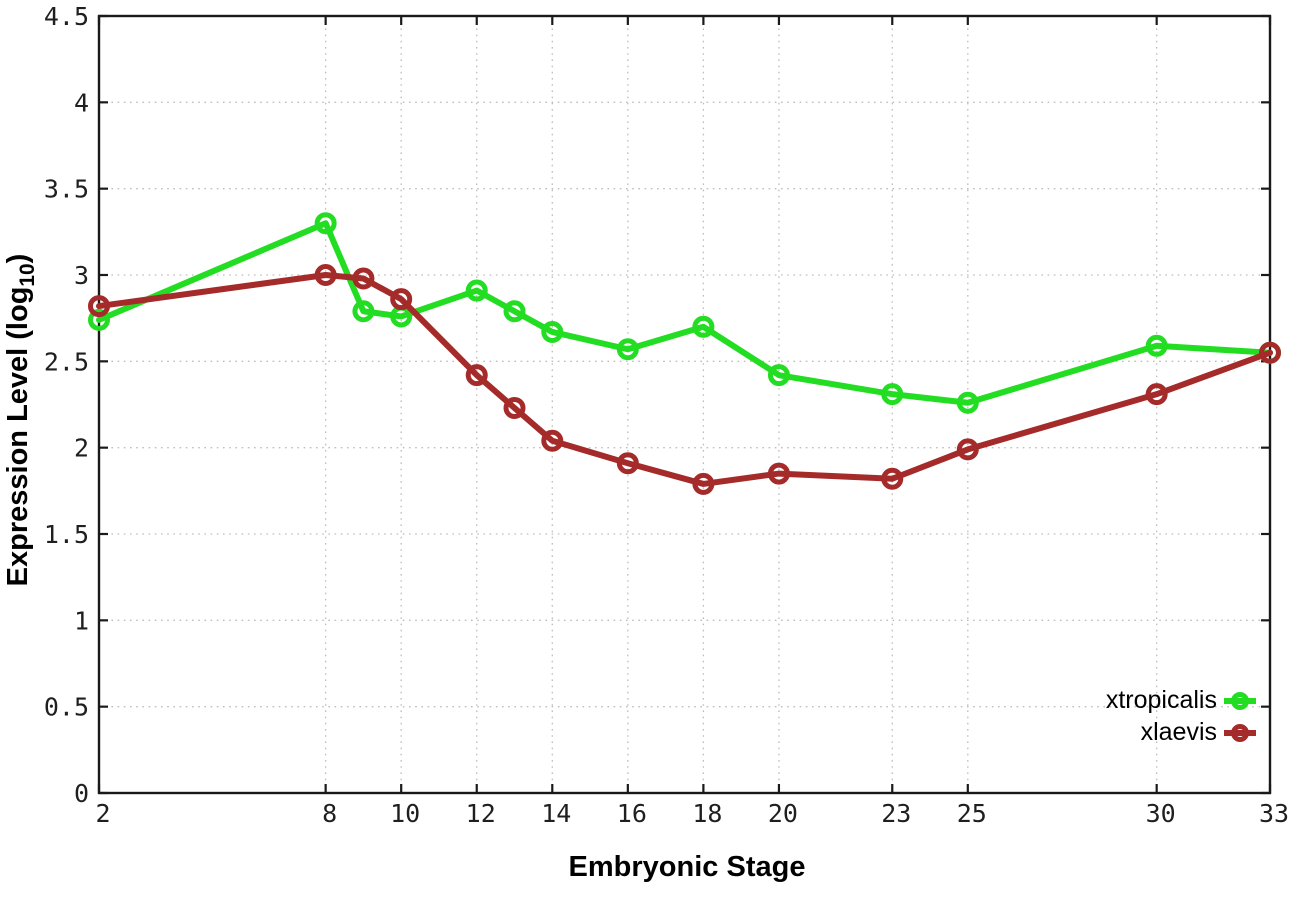 The image size is (1296, 907). What do you see at coordinates (783, 813) in the screenshot?
I see `x-tick-label: 20` at bounding box center [783, 813].